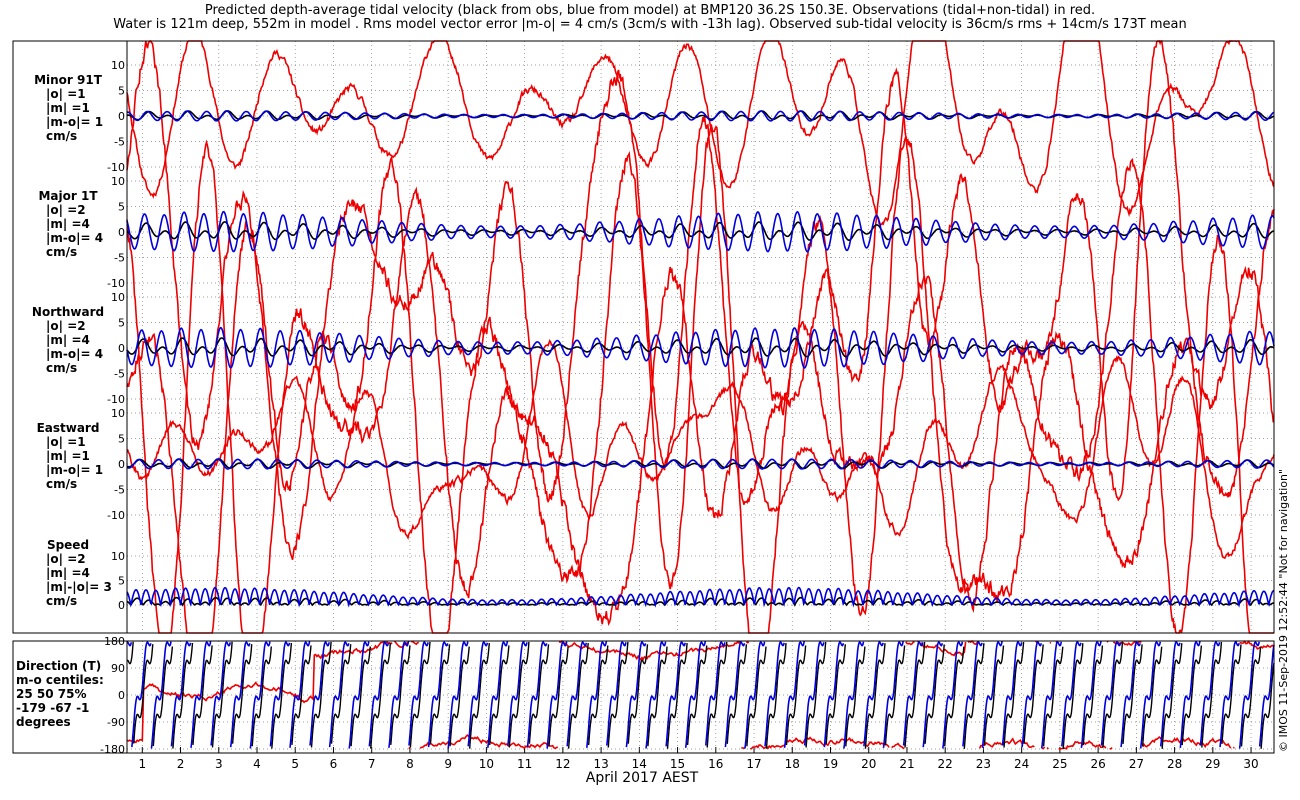 The width and height of the screenshot is (1300, 800). What do you see at coordinates (61, 484) in the screenshot?
I see `panel-label-eastward: cm/s` at bounding box center [61, 484].